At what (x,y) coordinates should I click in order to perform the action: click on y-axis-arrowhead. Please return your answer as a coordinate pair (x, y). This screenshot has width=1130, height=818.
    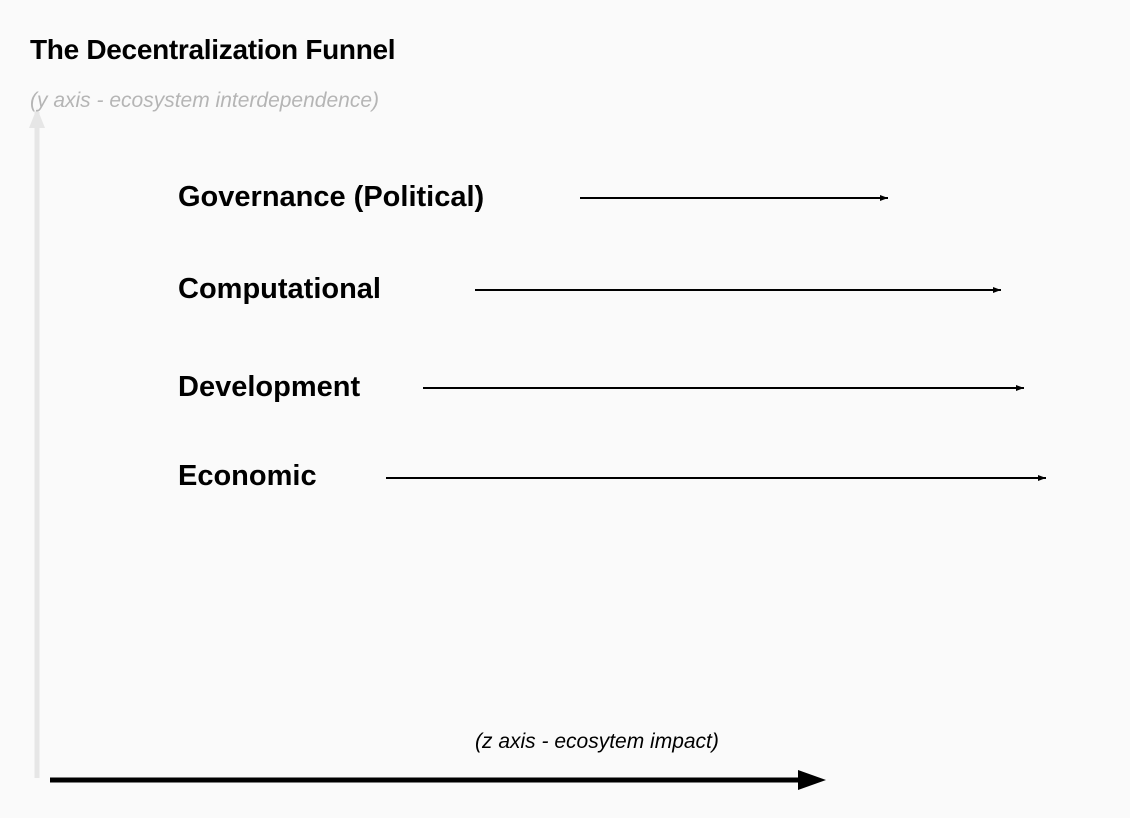
    Looking at the image, I should click on (37, 118).